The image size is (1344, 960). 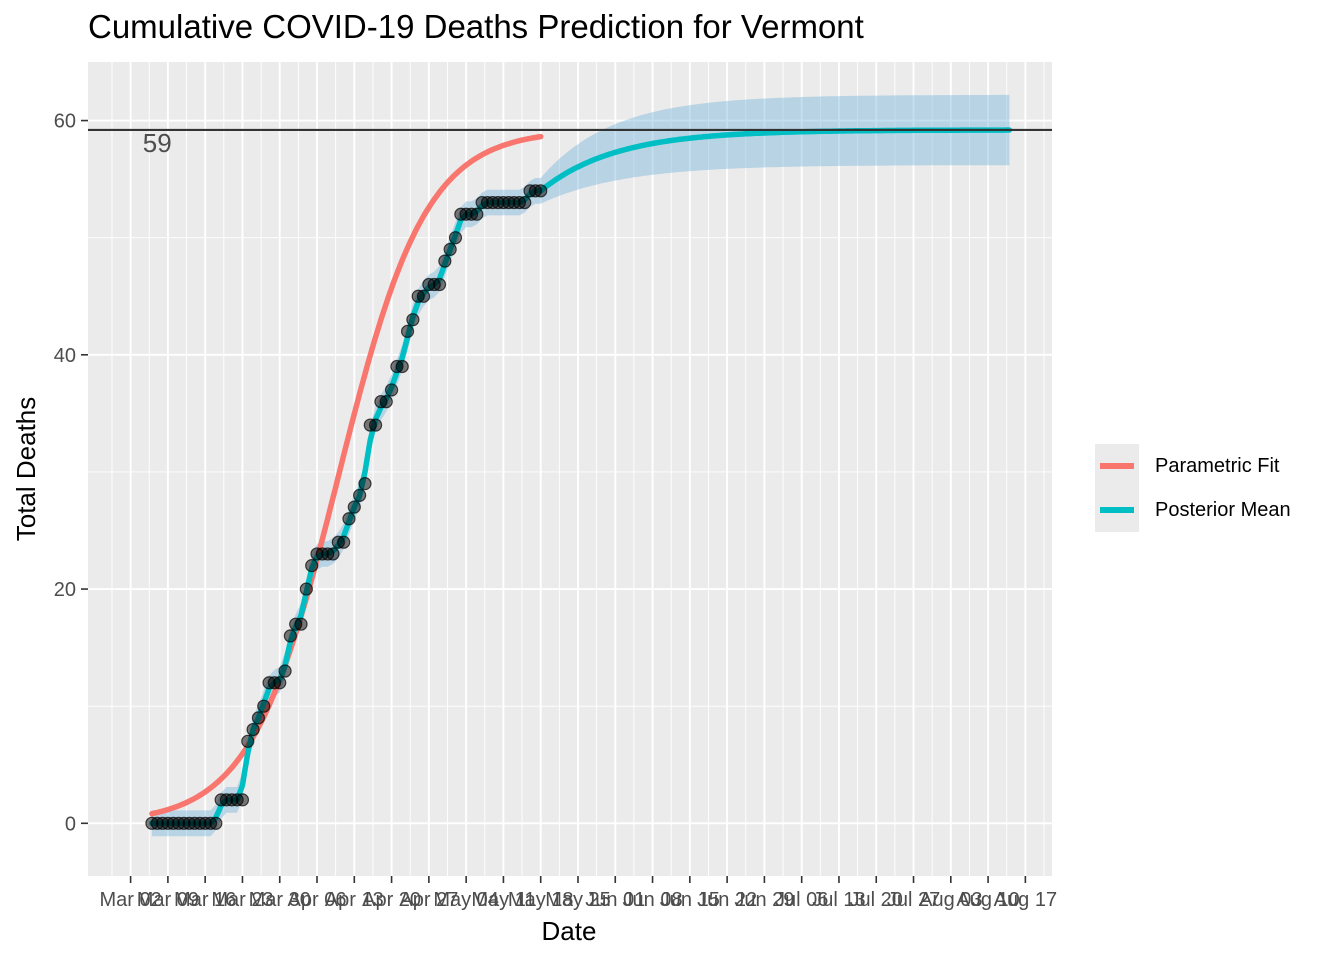 What do you see at coordinates (280, 900) in the screenshot?
I see `x-tick-label: Mar 30` at bounding box center [280, 900].